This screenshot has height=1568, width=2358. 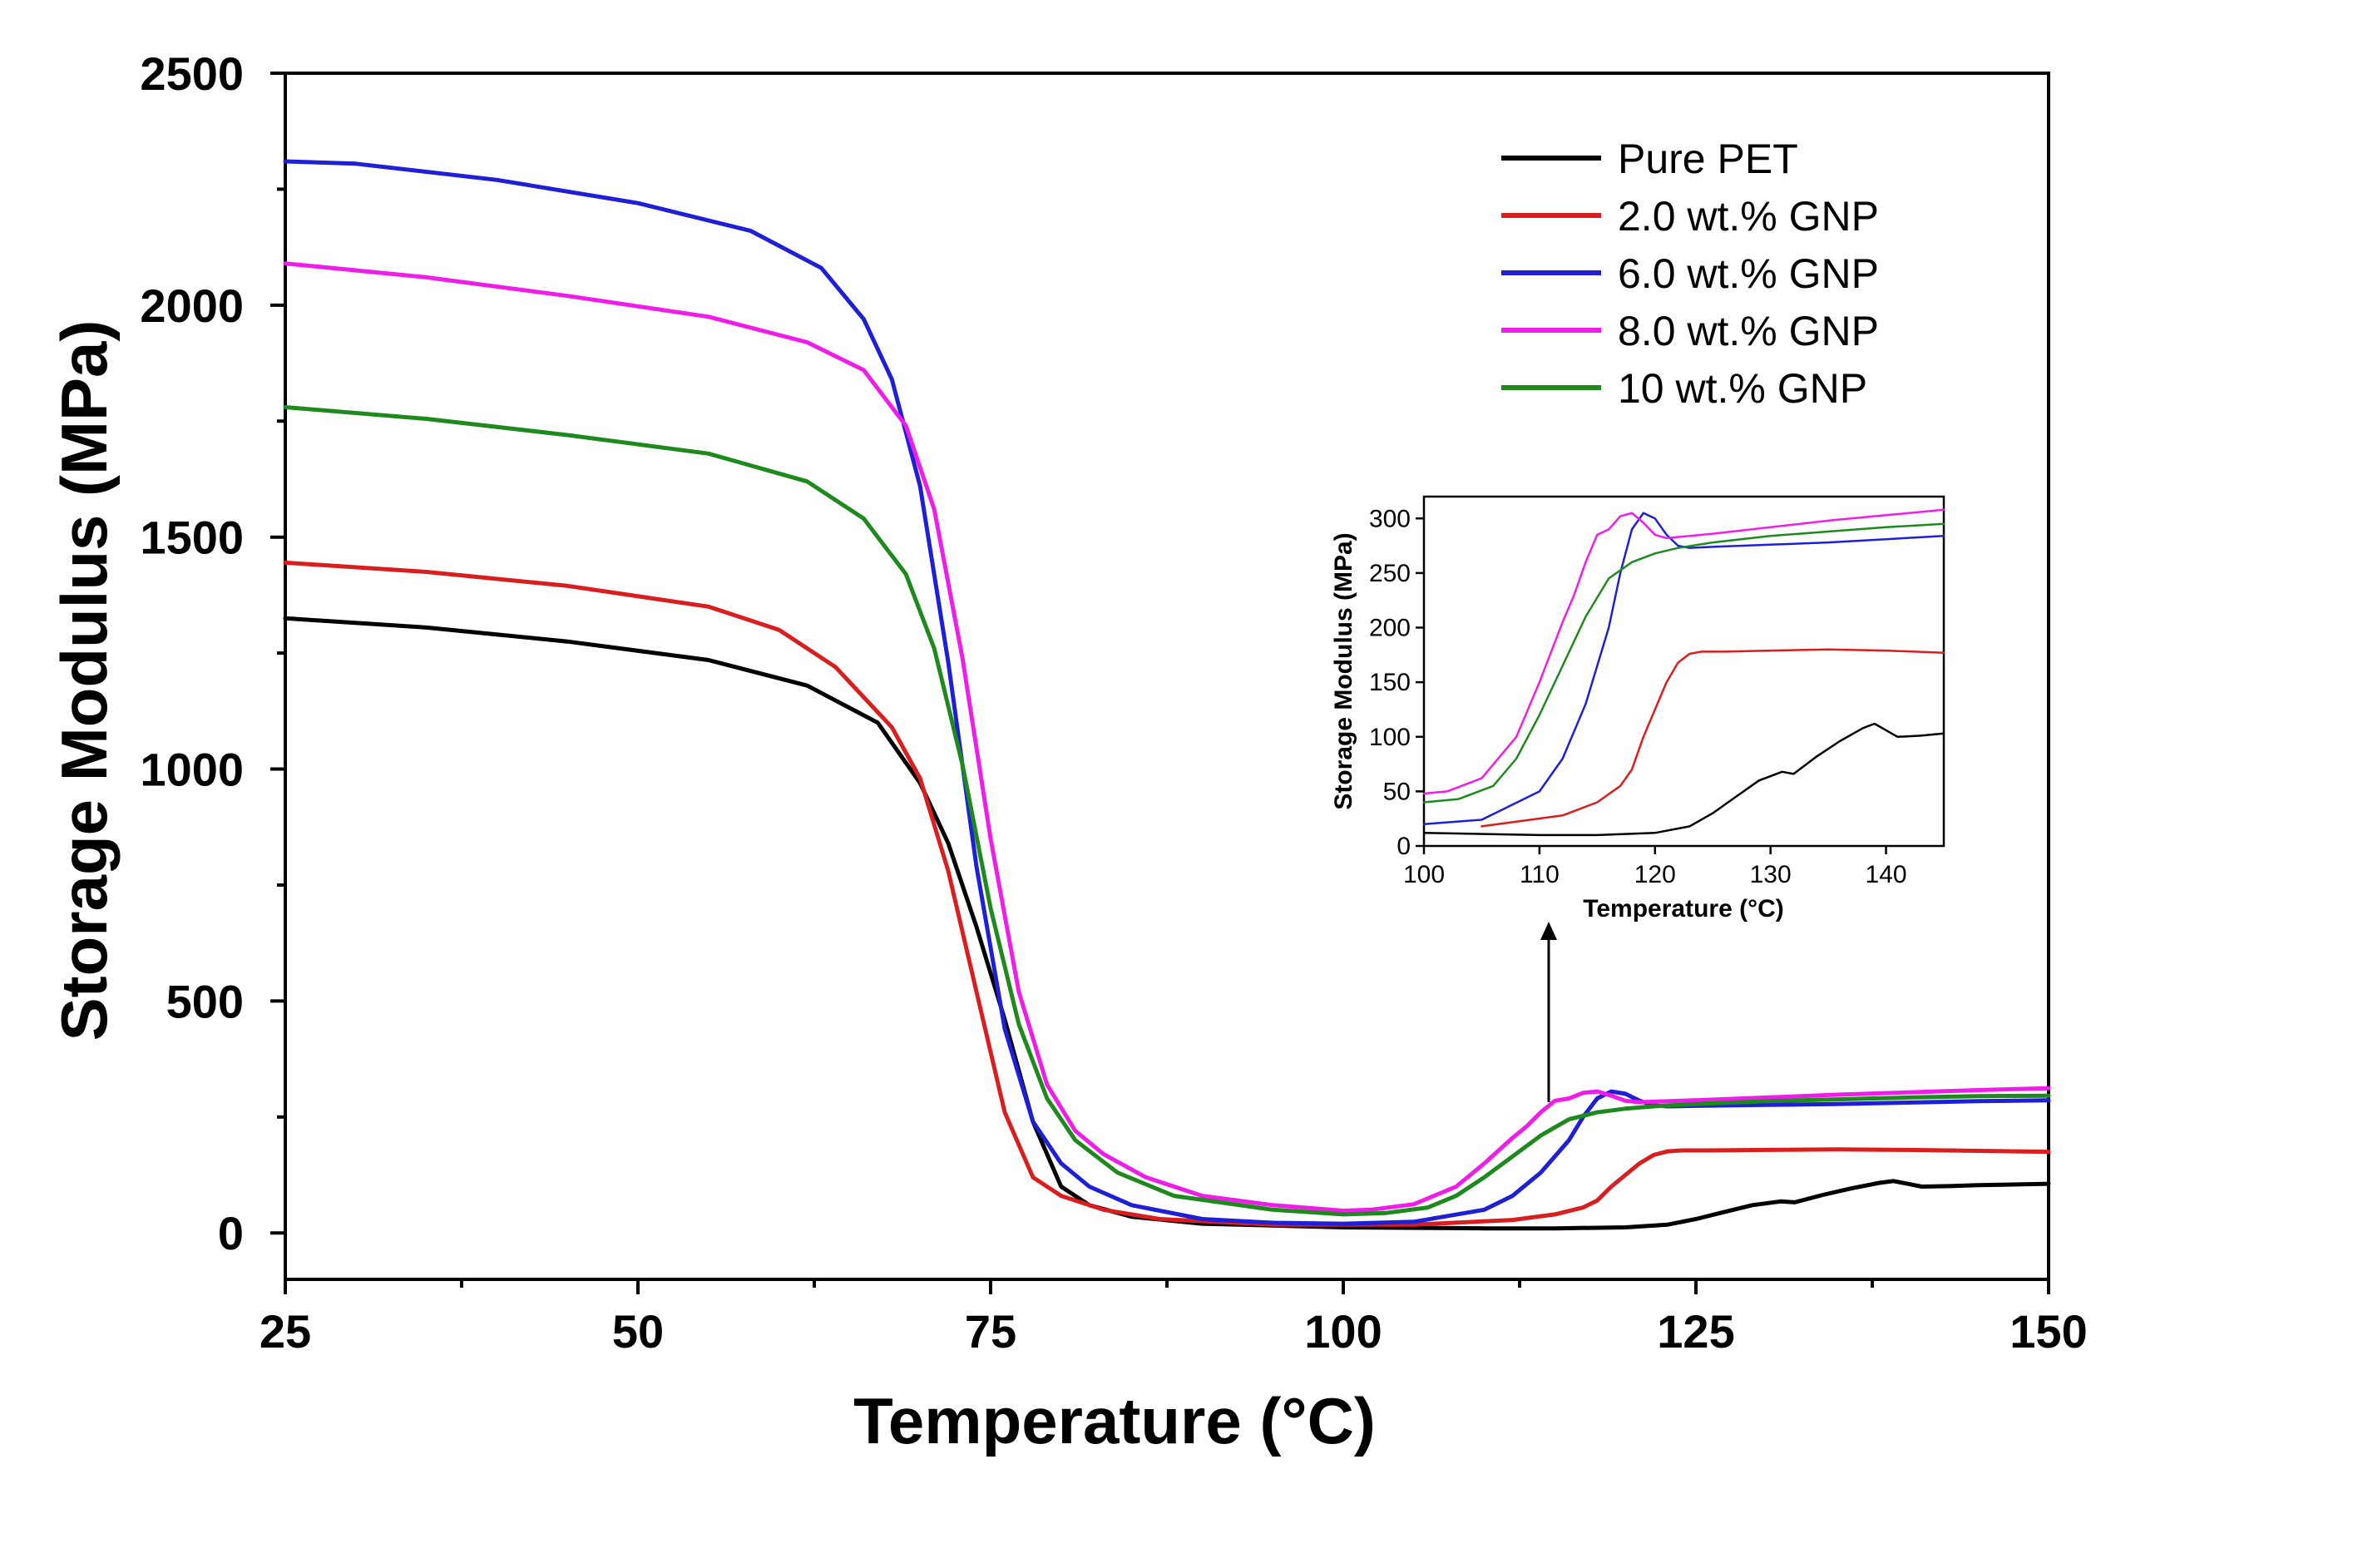 What do you see at coordinates (1708, 159) in the screenshot?
I see `legend-label-pure-pet: Pure PET` at bounding box center [1708, 159].